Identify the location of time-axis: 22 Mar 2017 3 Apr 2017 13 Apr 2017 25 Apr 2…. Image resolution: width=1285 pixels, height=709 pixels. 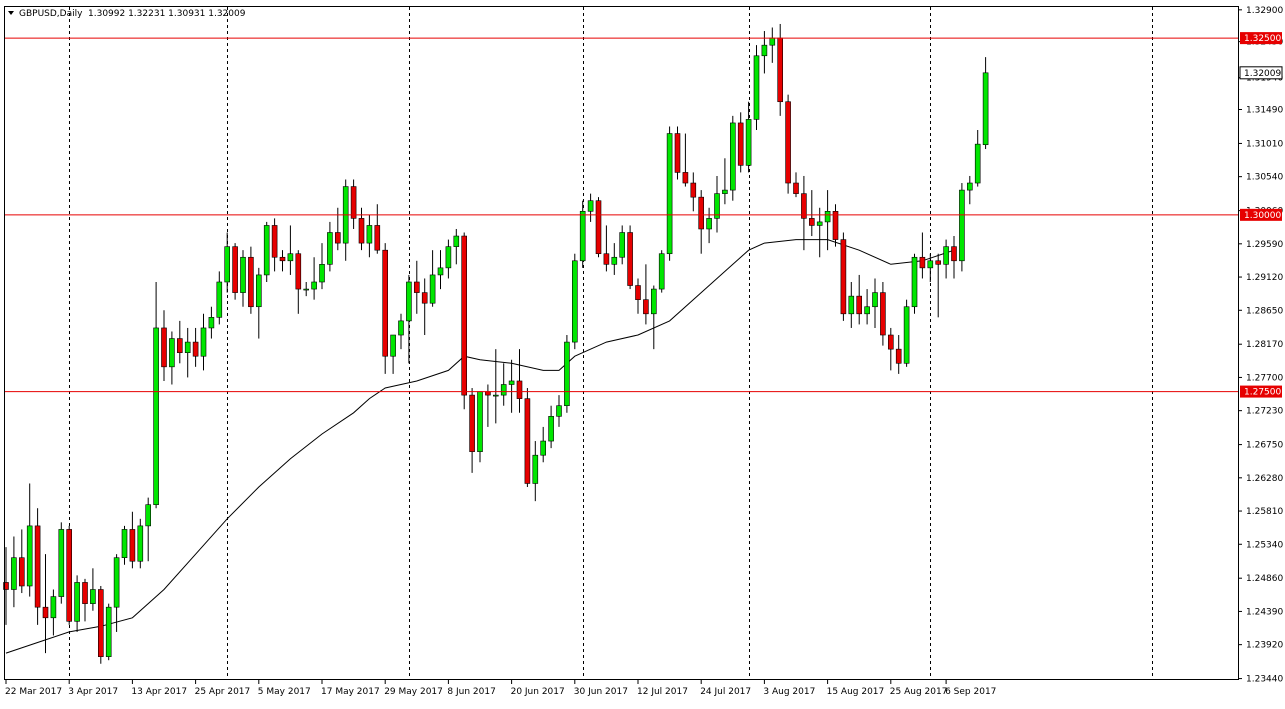
(500, 688).